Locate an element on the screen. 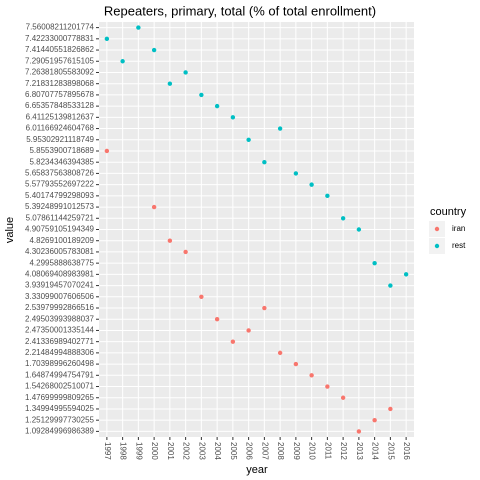 The image size is (480, 480). x-tick-label: 2010 is located at coordinates (312, 451).